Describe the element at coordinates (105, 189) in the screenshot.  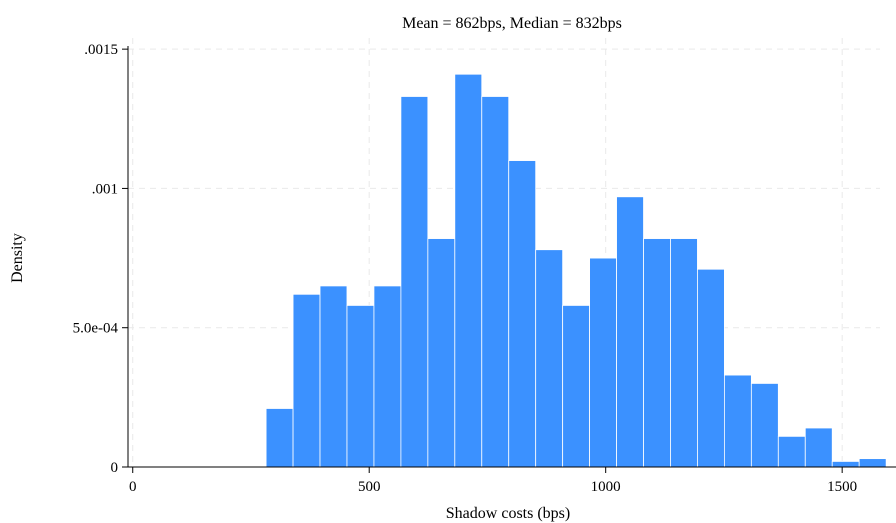
I see `y-tick-label: .001` at that location.